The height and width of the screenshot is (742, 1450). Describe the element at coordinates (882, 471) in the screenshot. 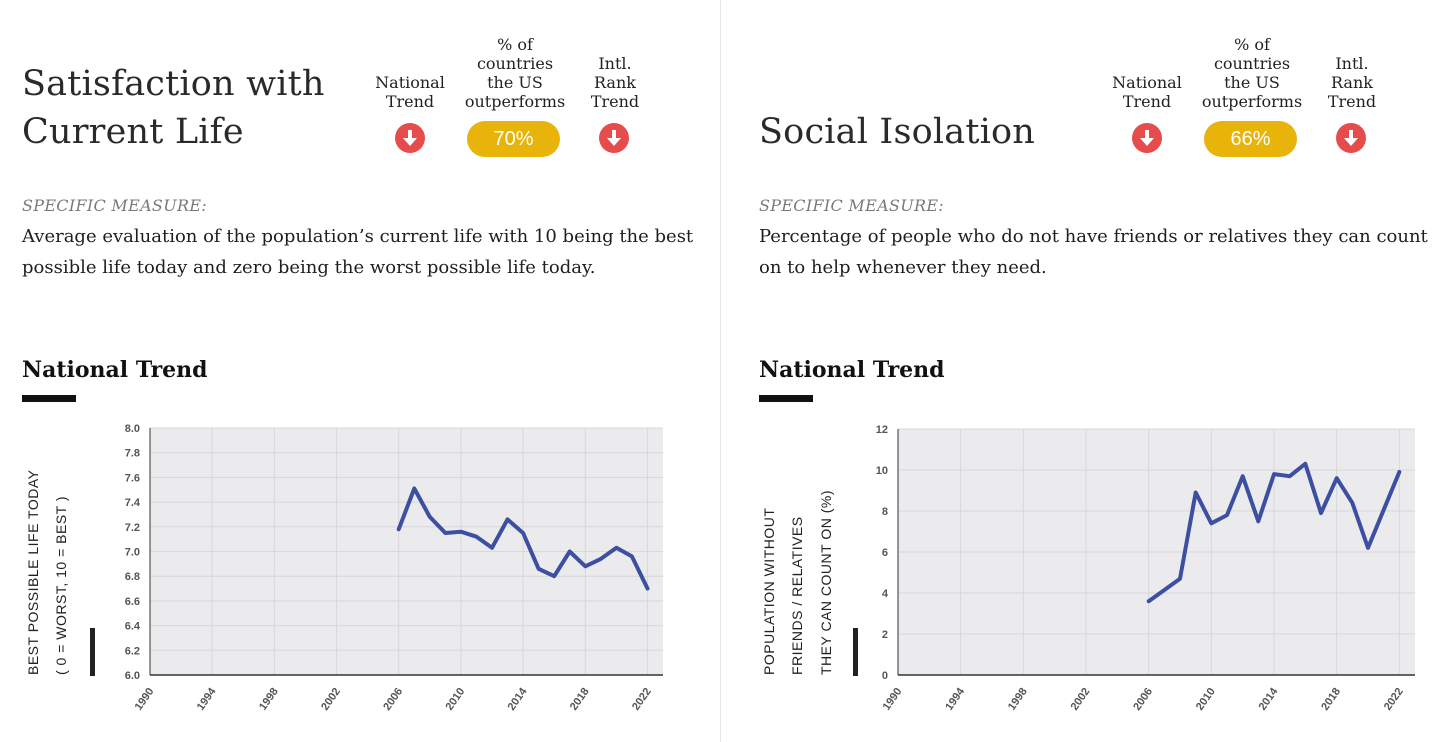

I see `y-tick-label: 10` at that location.